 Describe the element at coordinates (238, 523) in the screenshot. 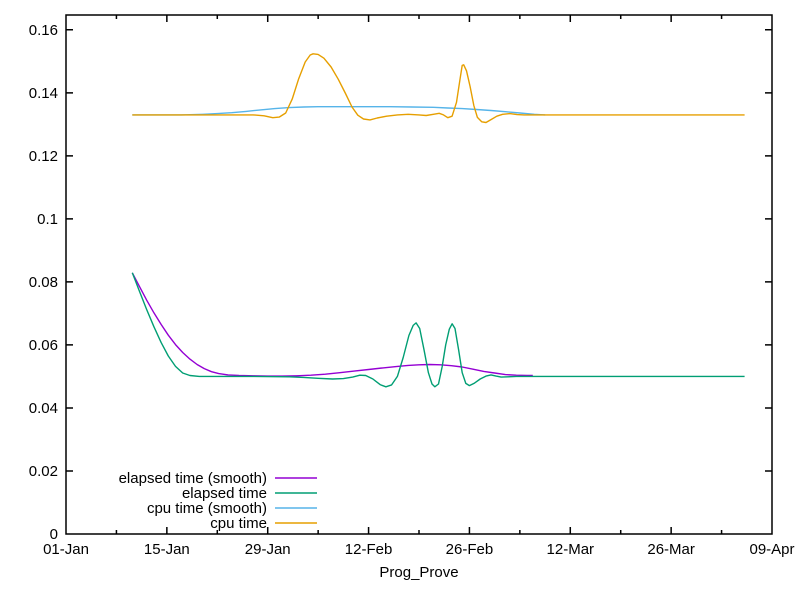

I see `legend-label: cpu time` at that location.